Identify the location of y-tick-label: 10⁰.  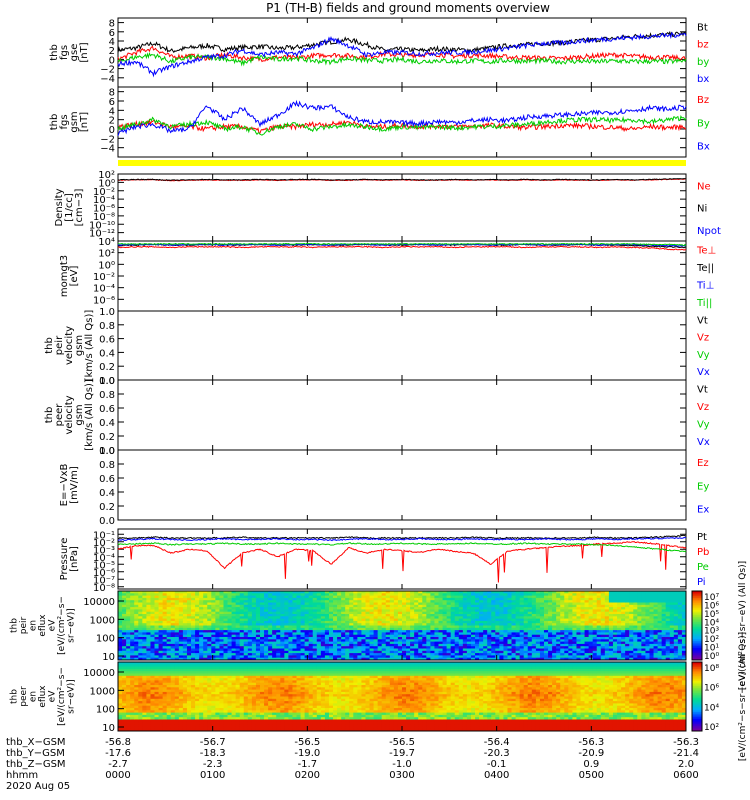
(106, 265).